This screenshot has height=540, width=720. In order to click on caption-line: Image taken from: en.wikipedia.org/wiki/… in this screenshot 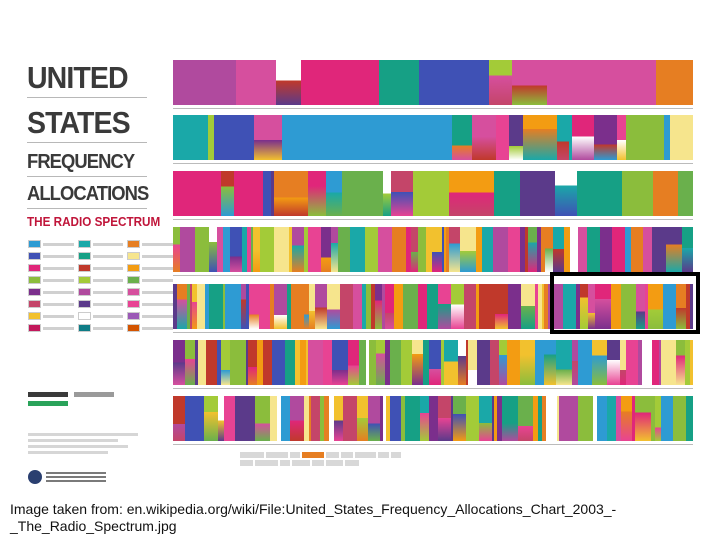, I will do `click(313, 509)`.